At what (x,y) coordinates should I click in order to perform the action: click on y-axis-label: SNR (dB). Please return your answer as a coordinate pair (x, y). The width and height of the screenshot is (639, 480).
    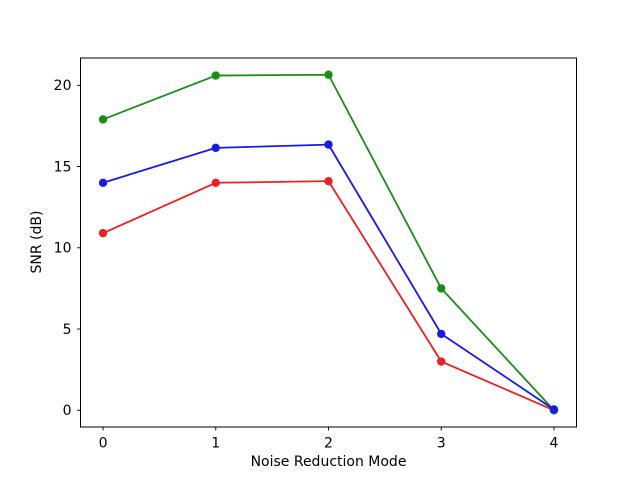
    Looking at the image, I should click on (37, 242).